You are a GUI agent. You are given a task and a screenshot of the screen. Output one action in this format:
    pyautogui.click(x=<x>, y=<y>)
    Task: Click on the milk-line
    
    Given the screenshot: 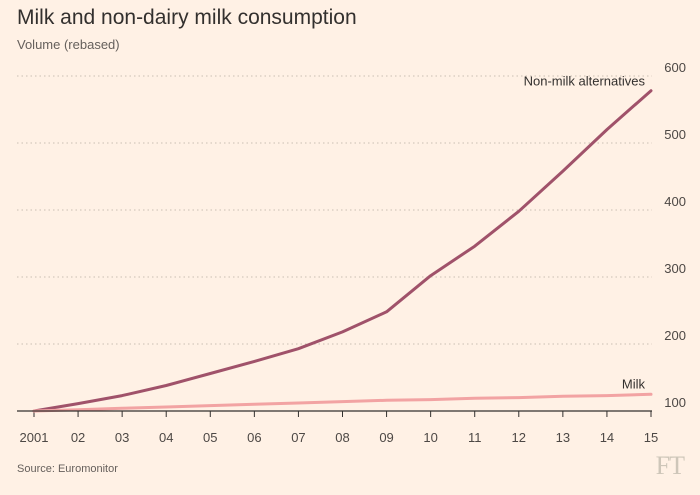 What is the action you would take?
    pyautogui.click(x=342, y=402)
    